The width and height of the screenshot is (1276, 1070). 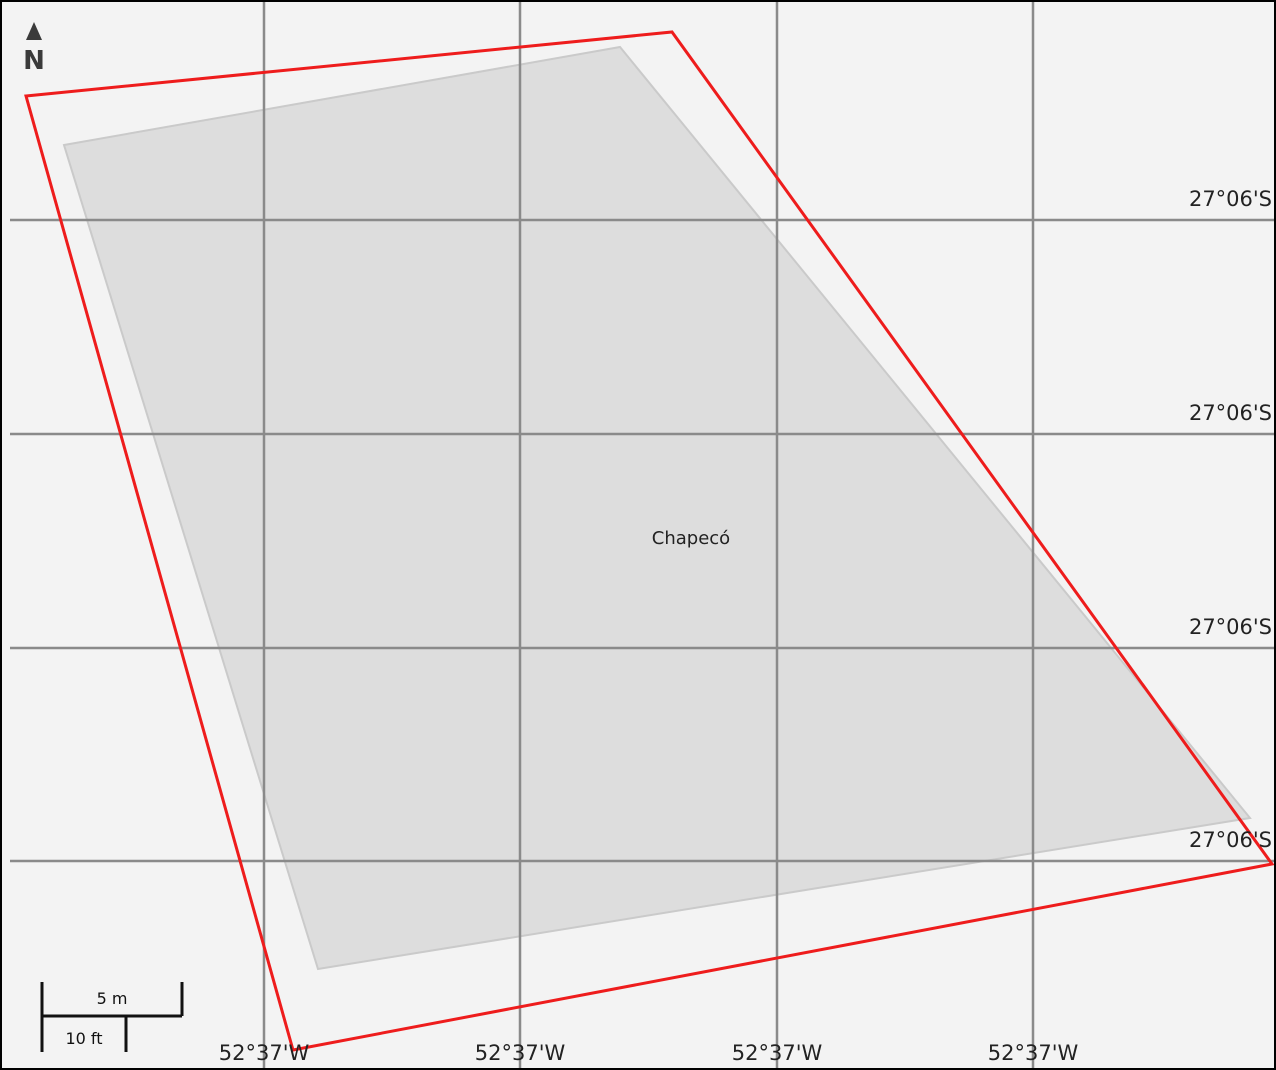 What do you see at coordinates (83, 1038) in the screenshot?
I see `scale-label-imperial: 10 ft` at bounding box center [83, 1038].